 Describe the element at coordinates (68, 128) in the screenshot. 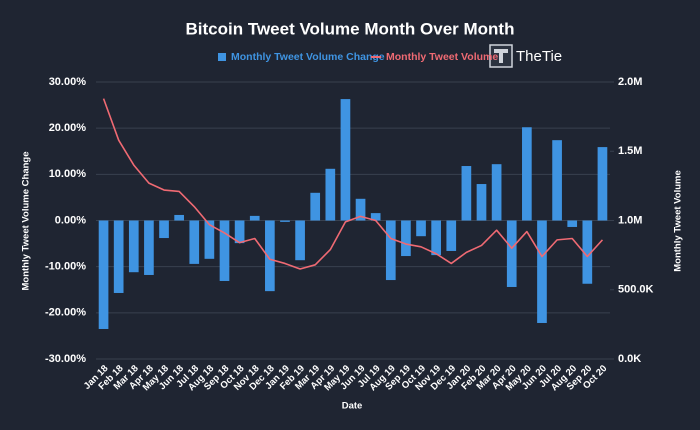

I see `y-tick-label: 20.00%` at that location.